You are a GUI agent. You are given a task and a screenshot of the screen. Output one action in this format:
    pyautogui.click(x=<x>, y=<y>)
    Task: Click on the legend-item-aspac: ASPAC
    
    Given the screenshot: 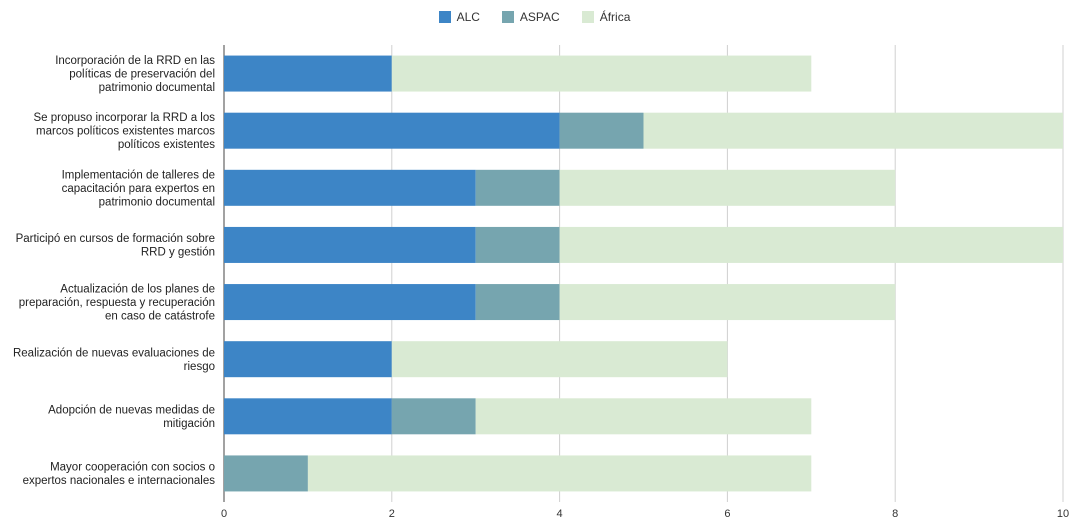 What is the action you would take?
    pyautogui.click(x=530, y=17)
    